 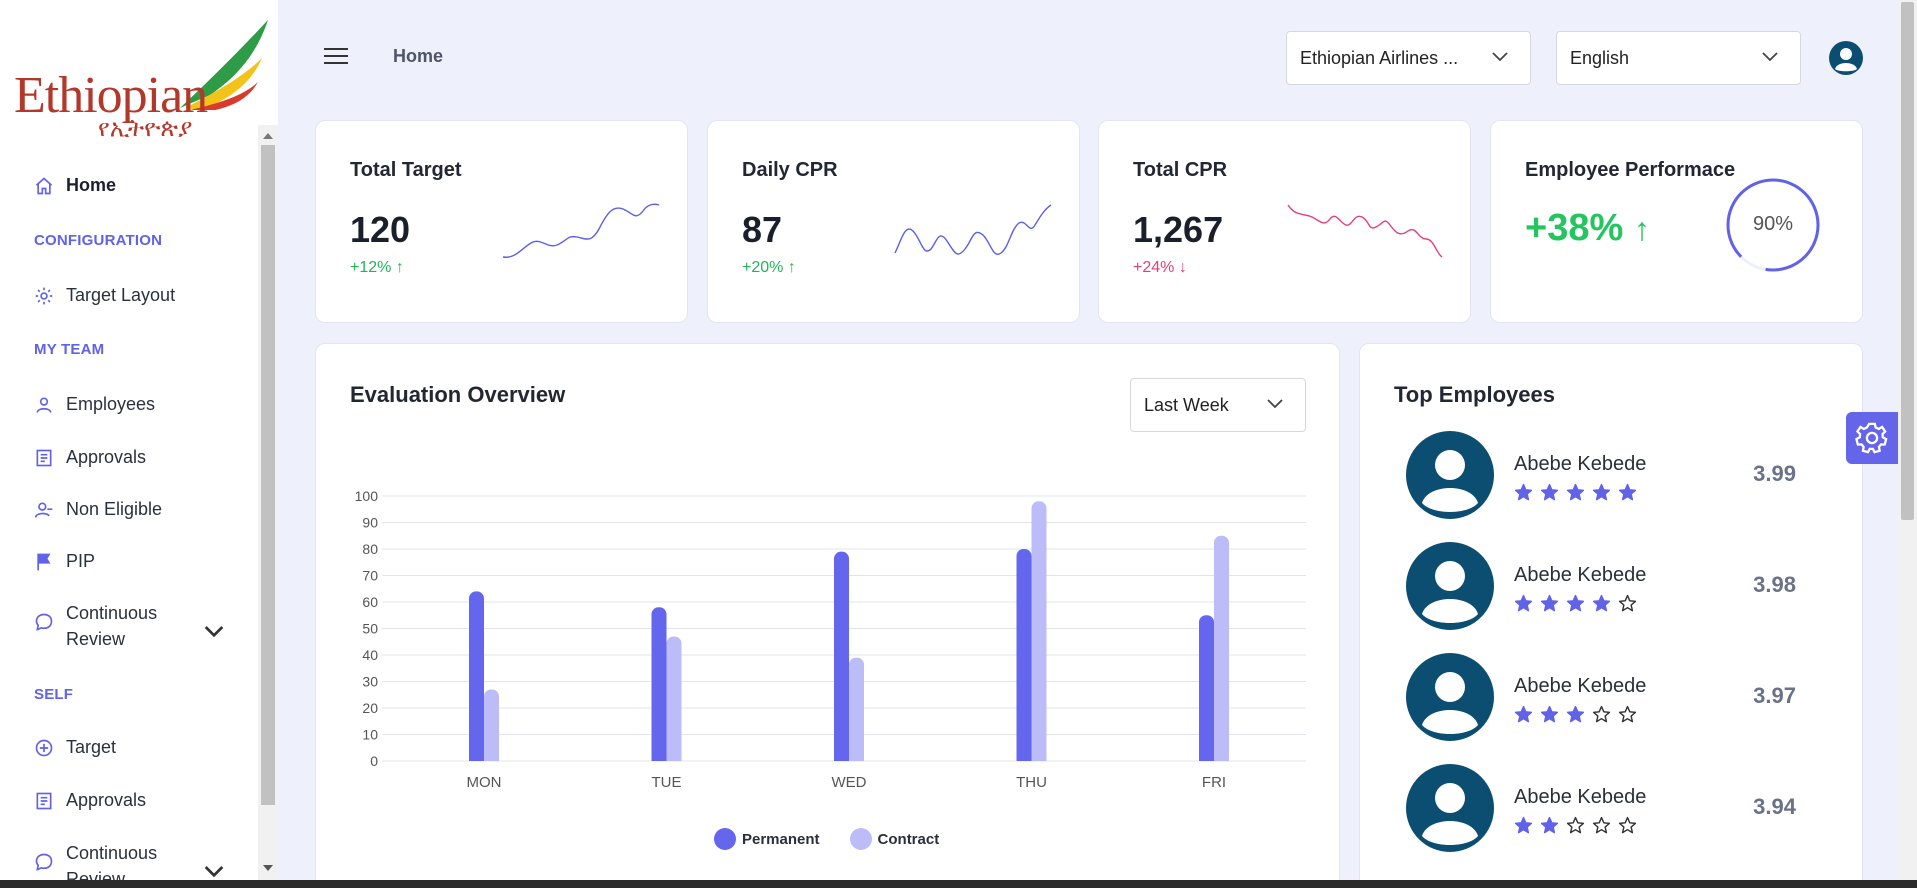 What do you see at coordinates (826, 839) in the screenshot?
I see `chart-legend: Permanent Contract` at bounding box center [826, 839].